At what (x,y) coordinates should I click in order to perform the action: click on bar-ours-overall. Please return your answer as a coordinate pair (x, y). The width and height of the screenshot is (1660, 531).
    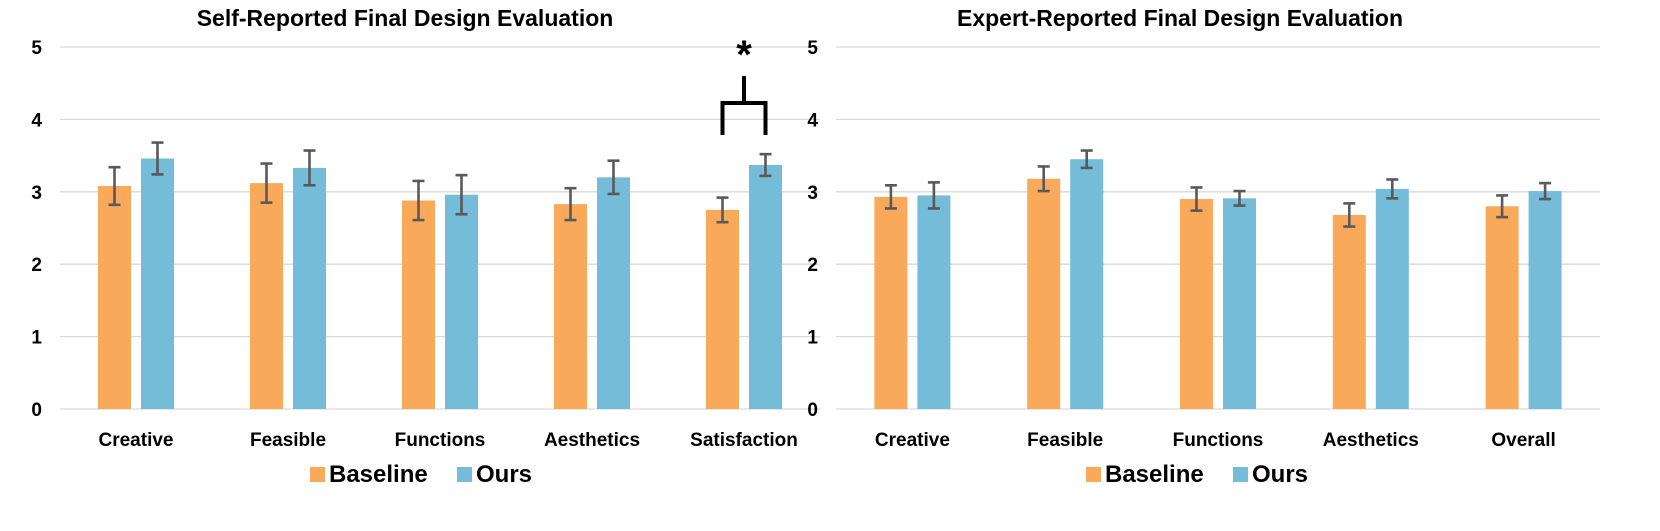
    Looking at the image, I should click on (1545, 300).